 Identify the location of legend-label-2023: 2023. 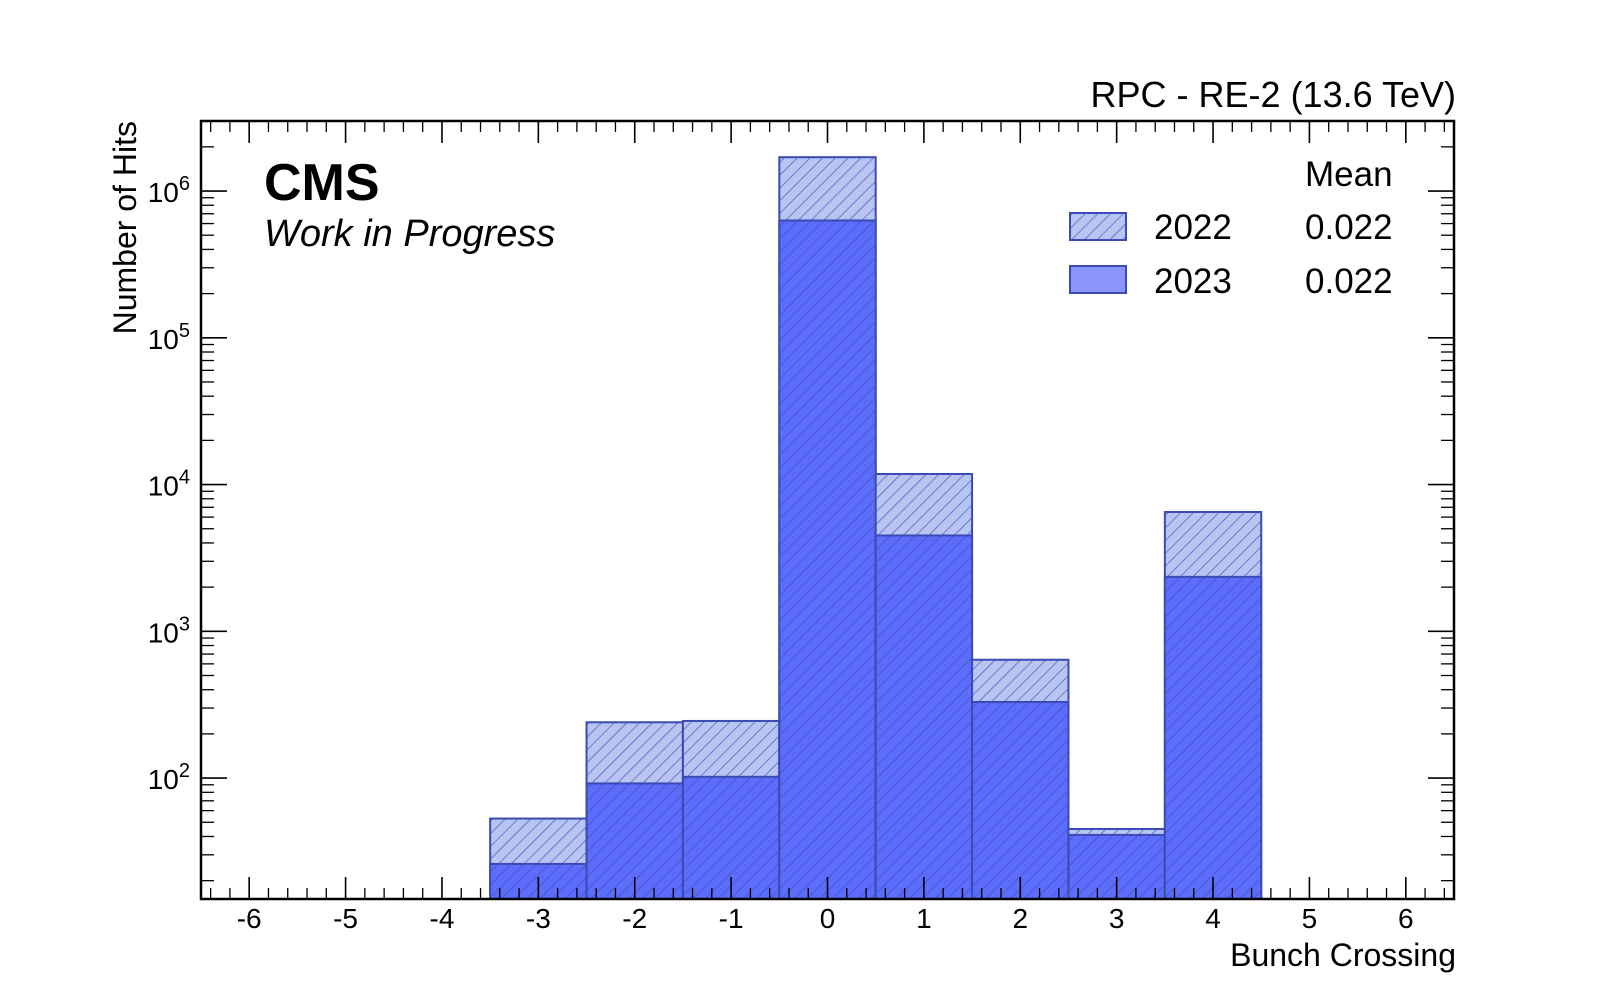
(1193, 281).